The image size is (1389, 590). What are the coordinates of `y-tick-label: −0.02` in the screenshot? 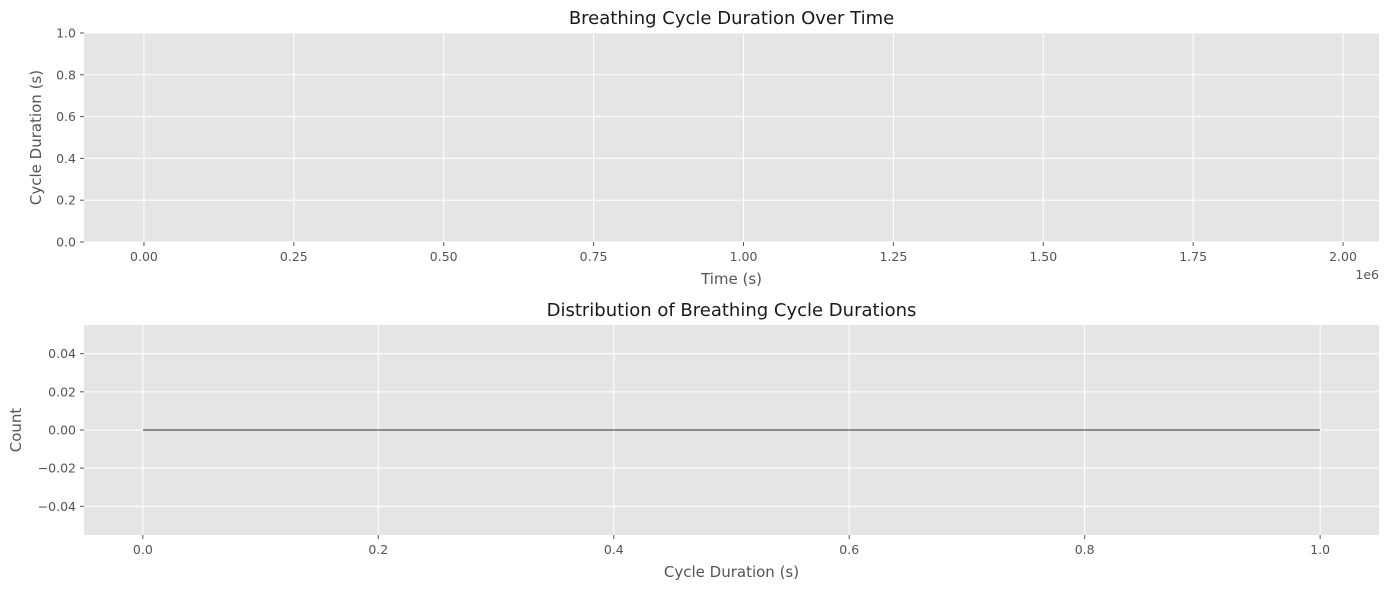 It's located at (57, 468).